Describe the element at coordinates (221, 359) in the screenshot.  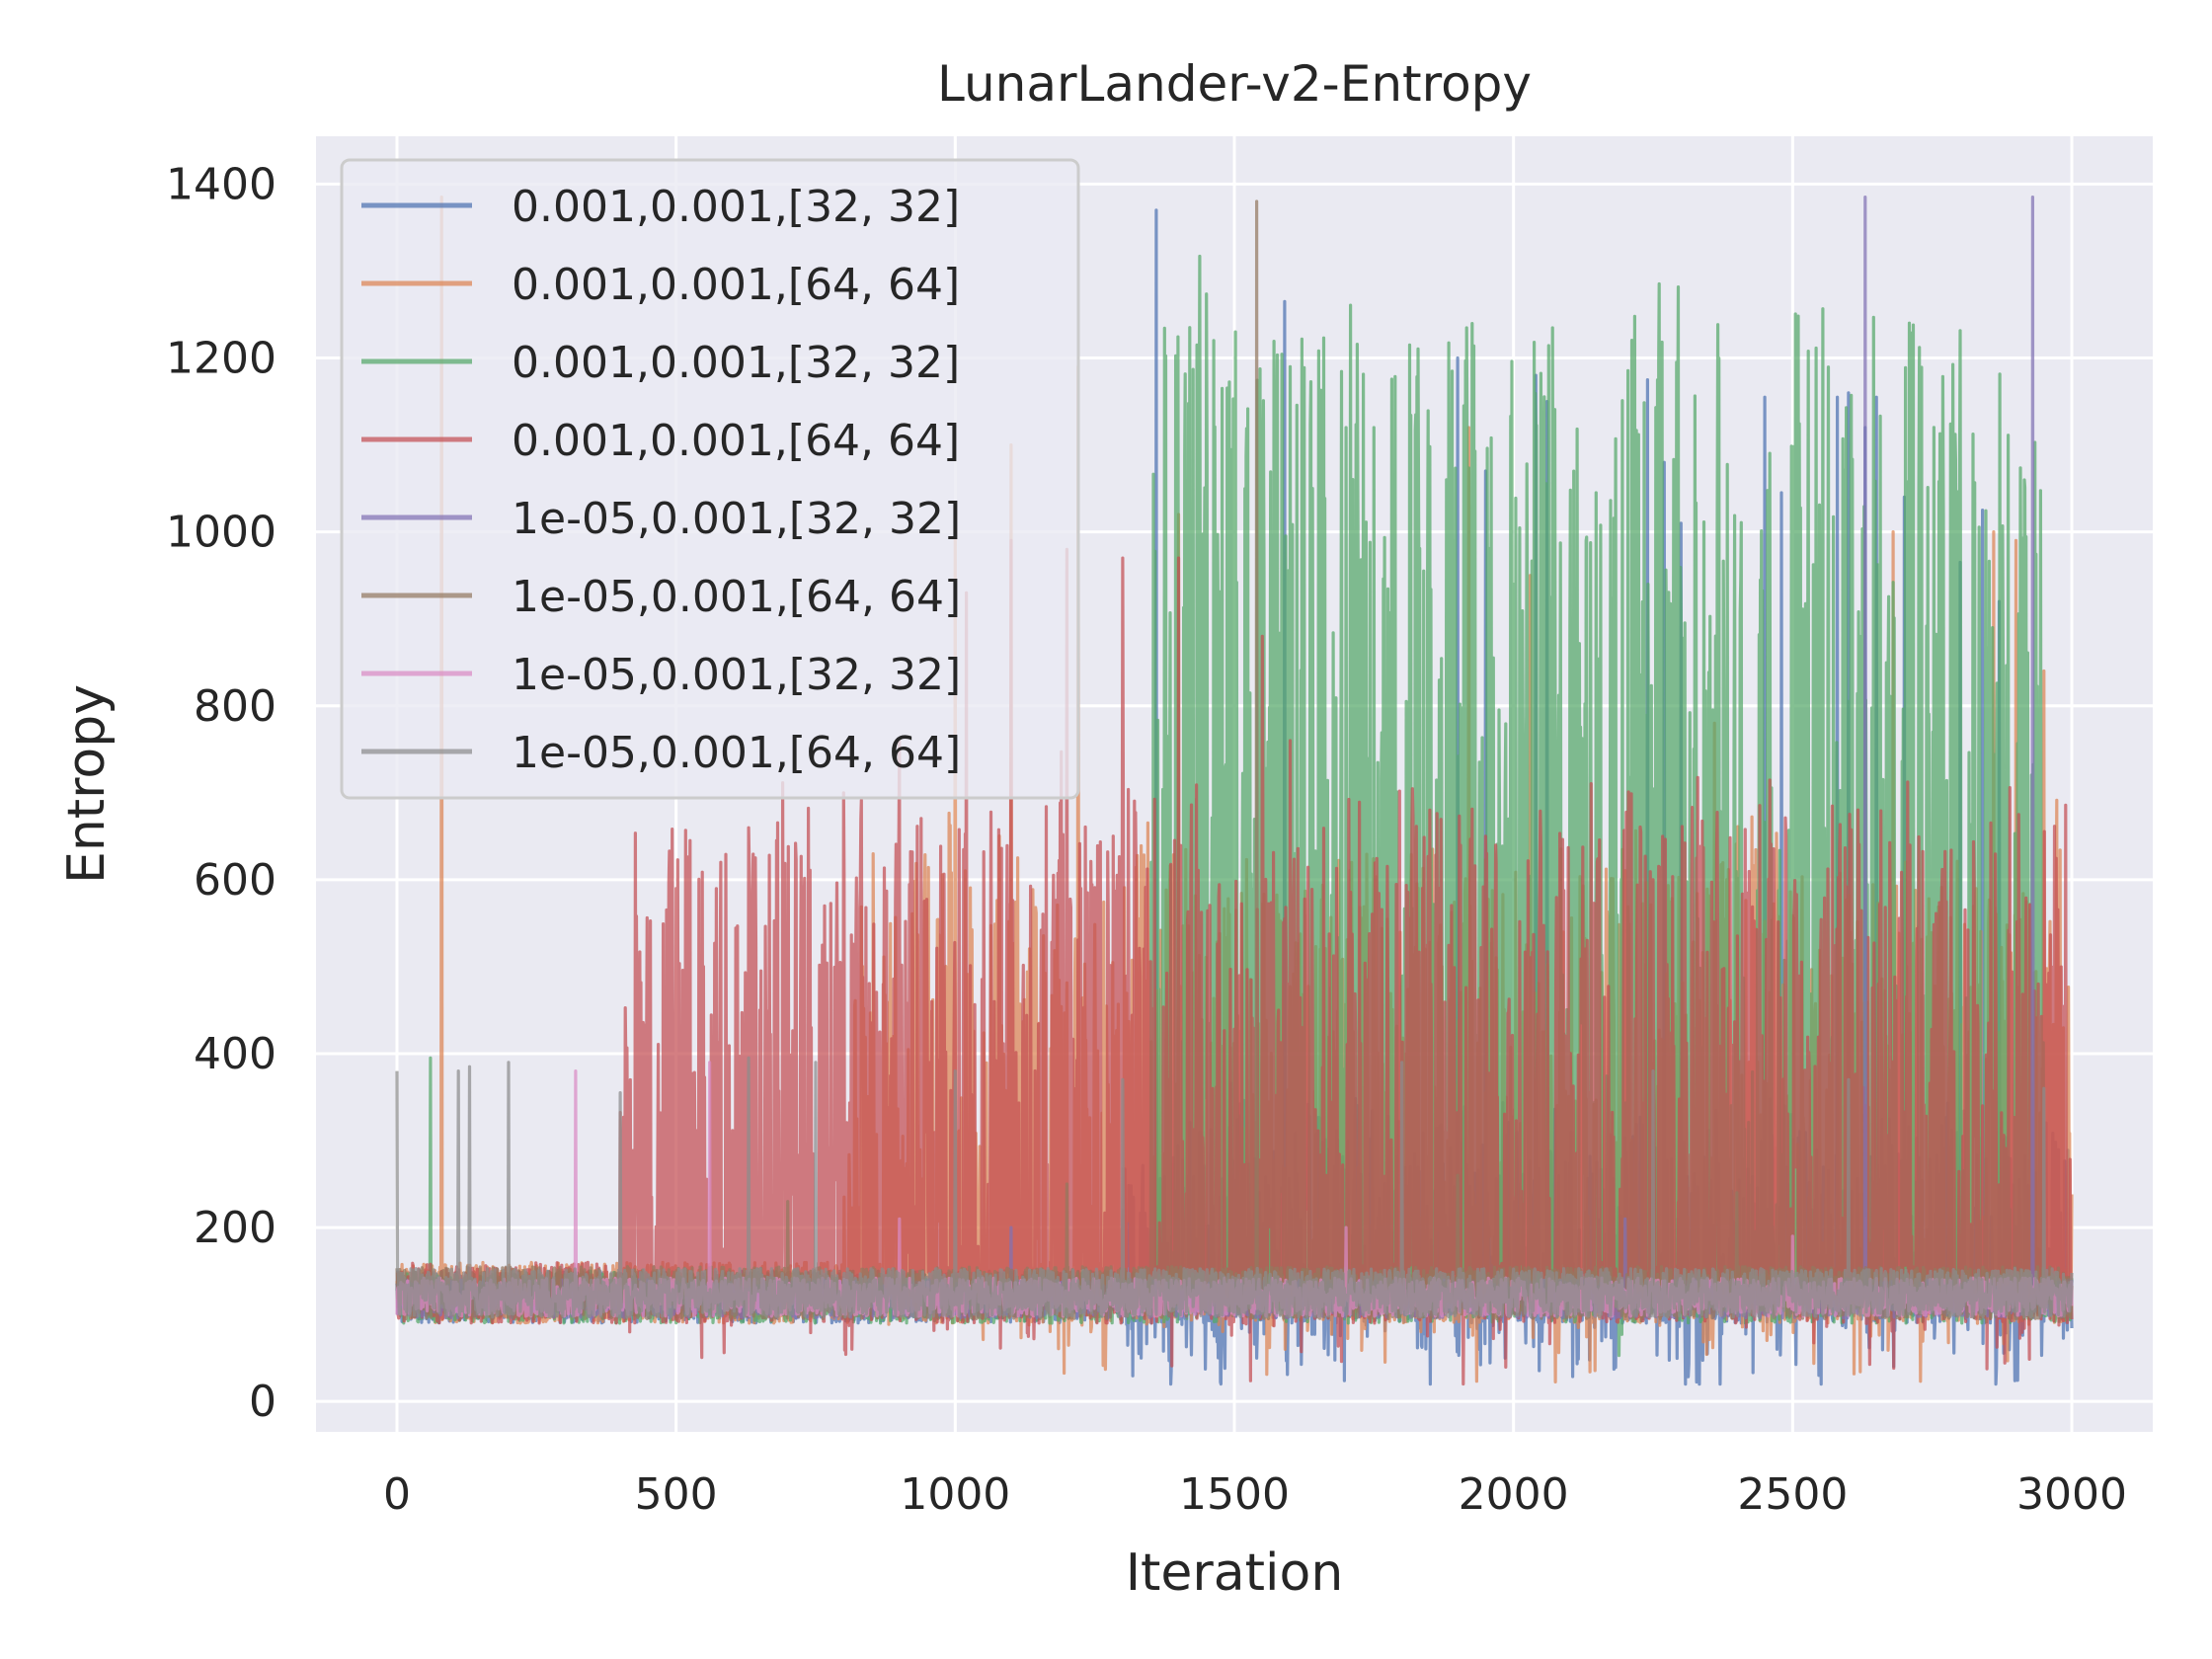
I see `y-tick-label: 1200` at that location.